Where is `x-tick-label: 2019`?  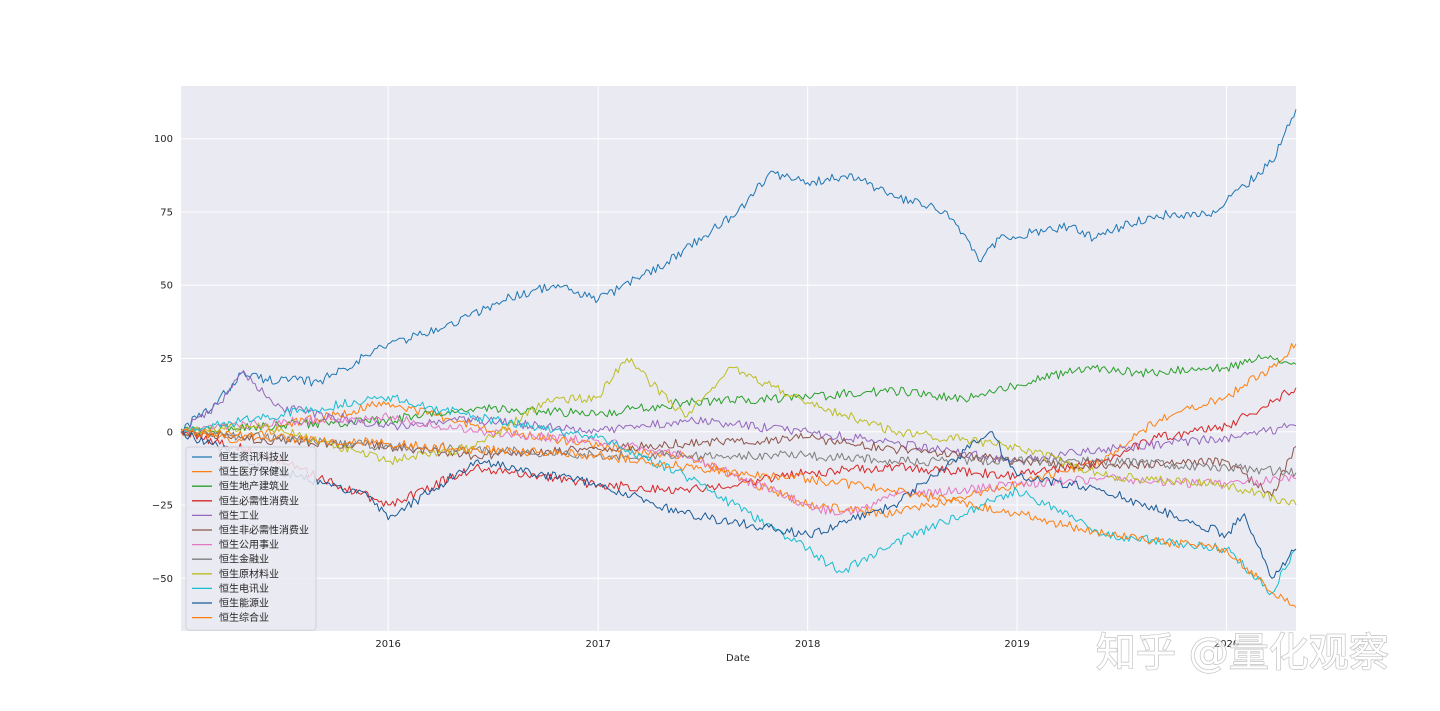
x-tick-label: 2019 is located at coordinates (1016, 644).